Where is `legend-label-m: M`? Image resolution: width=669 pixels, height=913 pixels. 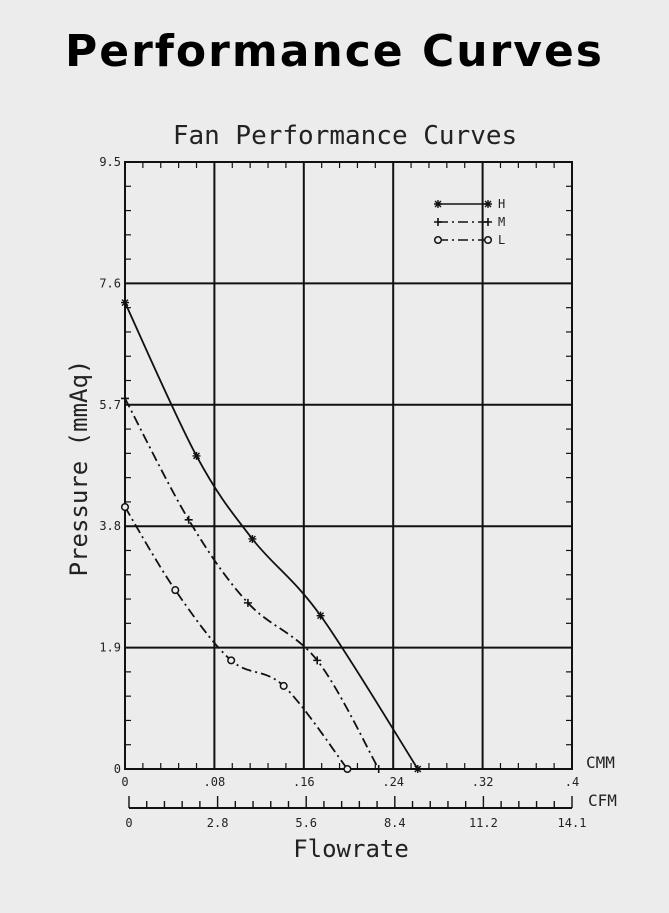
legend-label-m: M is located at coordinates (501, 222).